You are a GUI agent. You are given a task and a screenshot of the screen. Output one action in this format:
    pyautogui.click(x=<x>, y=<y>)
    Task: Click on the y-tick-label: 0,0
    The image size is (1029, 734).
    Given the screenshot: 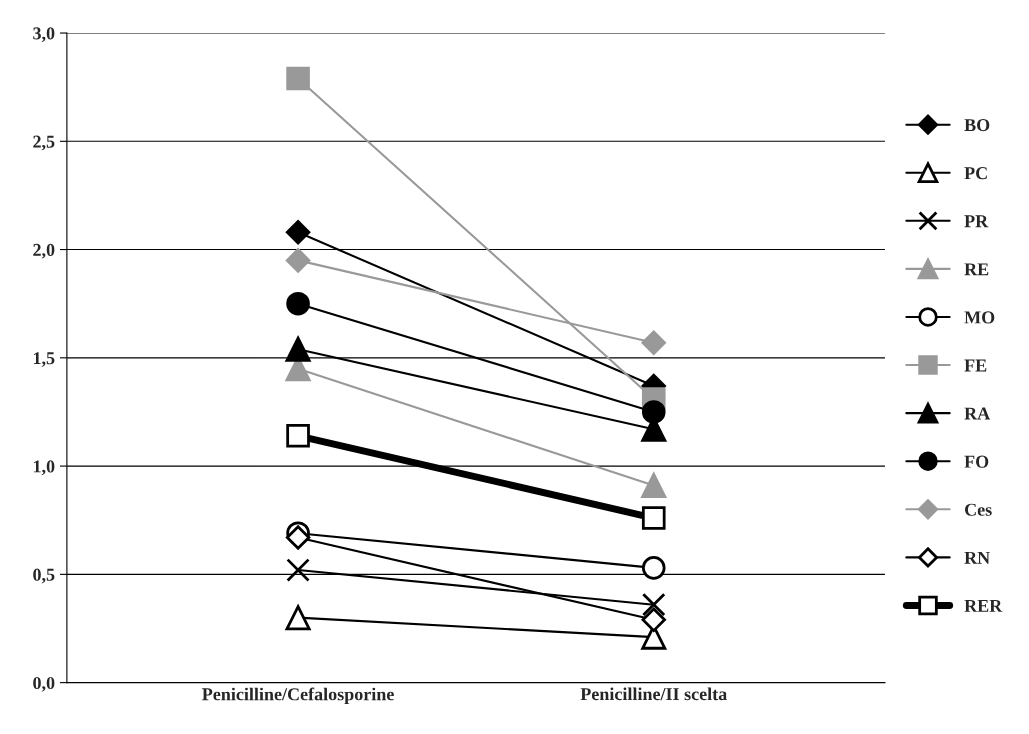 What is the action you would take?
    pyautogui.click(x=44, y=684)
    